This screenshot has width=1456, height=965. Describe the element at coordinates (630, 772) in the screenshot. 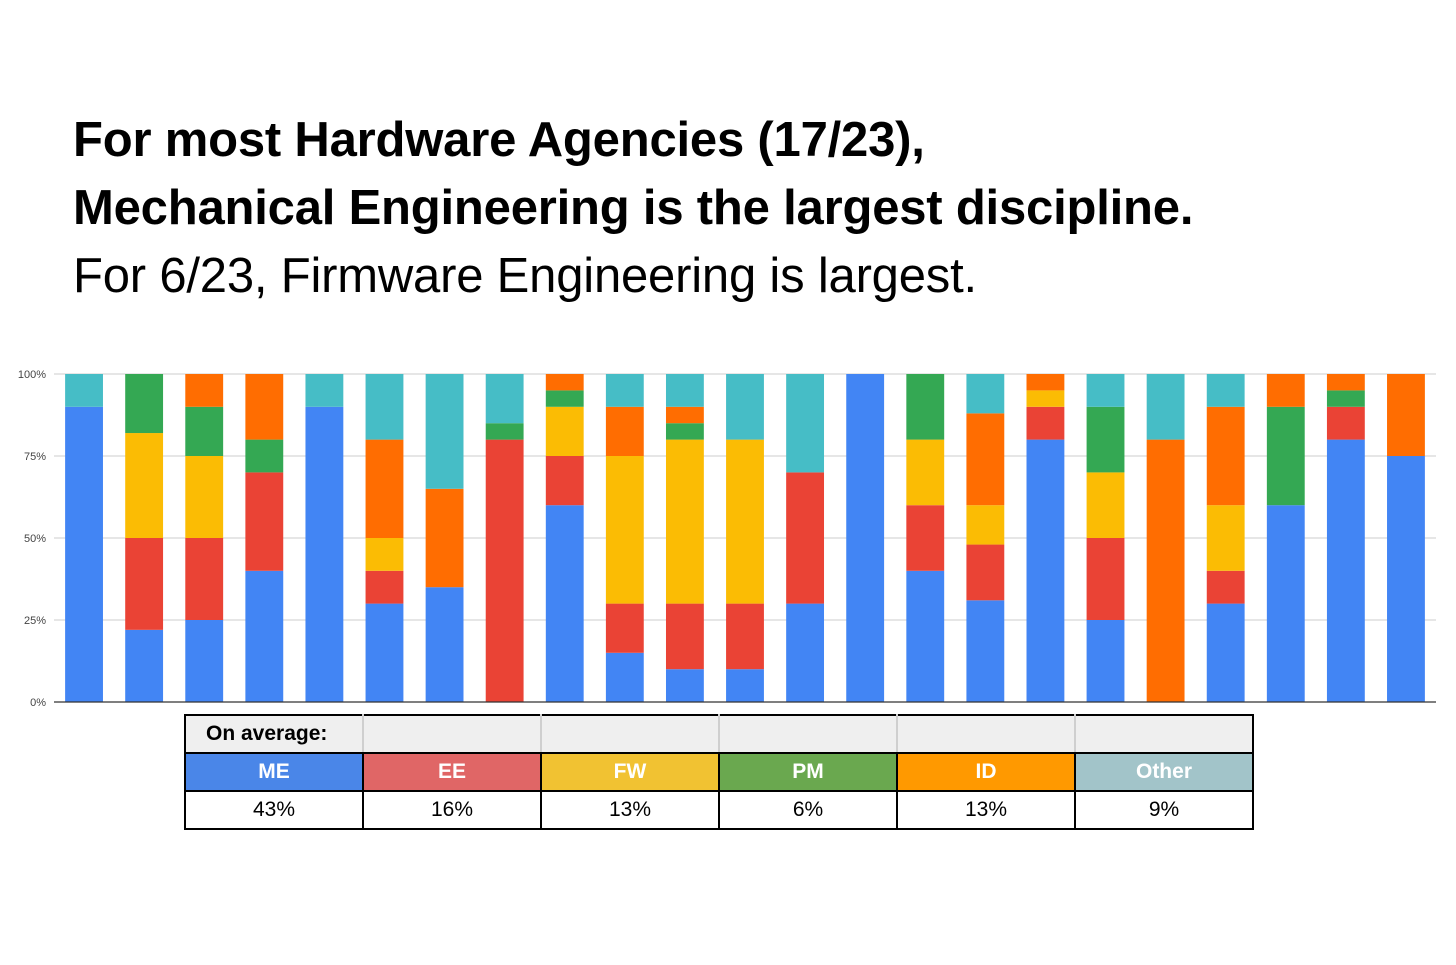

I see `header-fw: FW` at that location.